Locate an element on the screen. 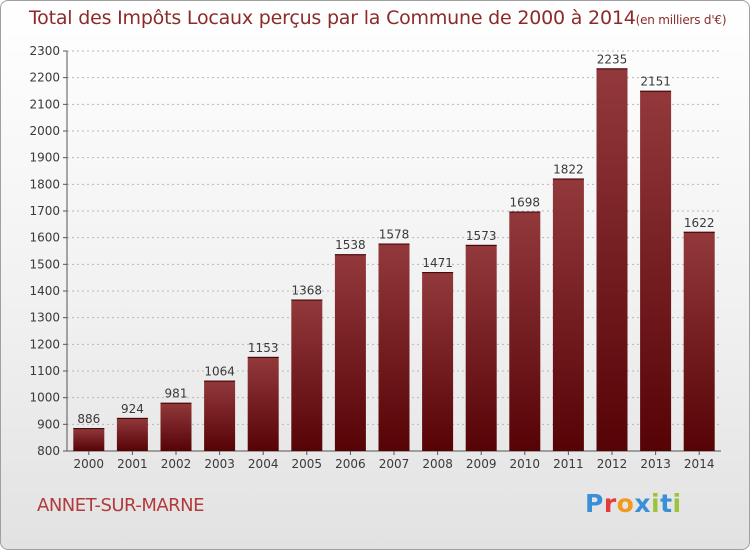  chart-unit: (en milliers d'€) is located at coordinates (681, 20).